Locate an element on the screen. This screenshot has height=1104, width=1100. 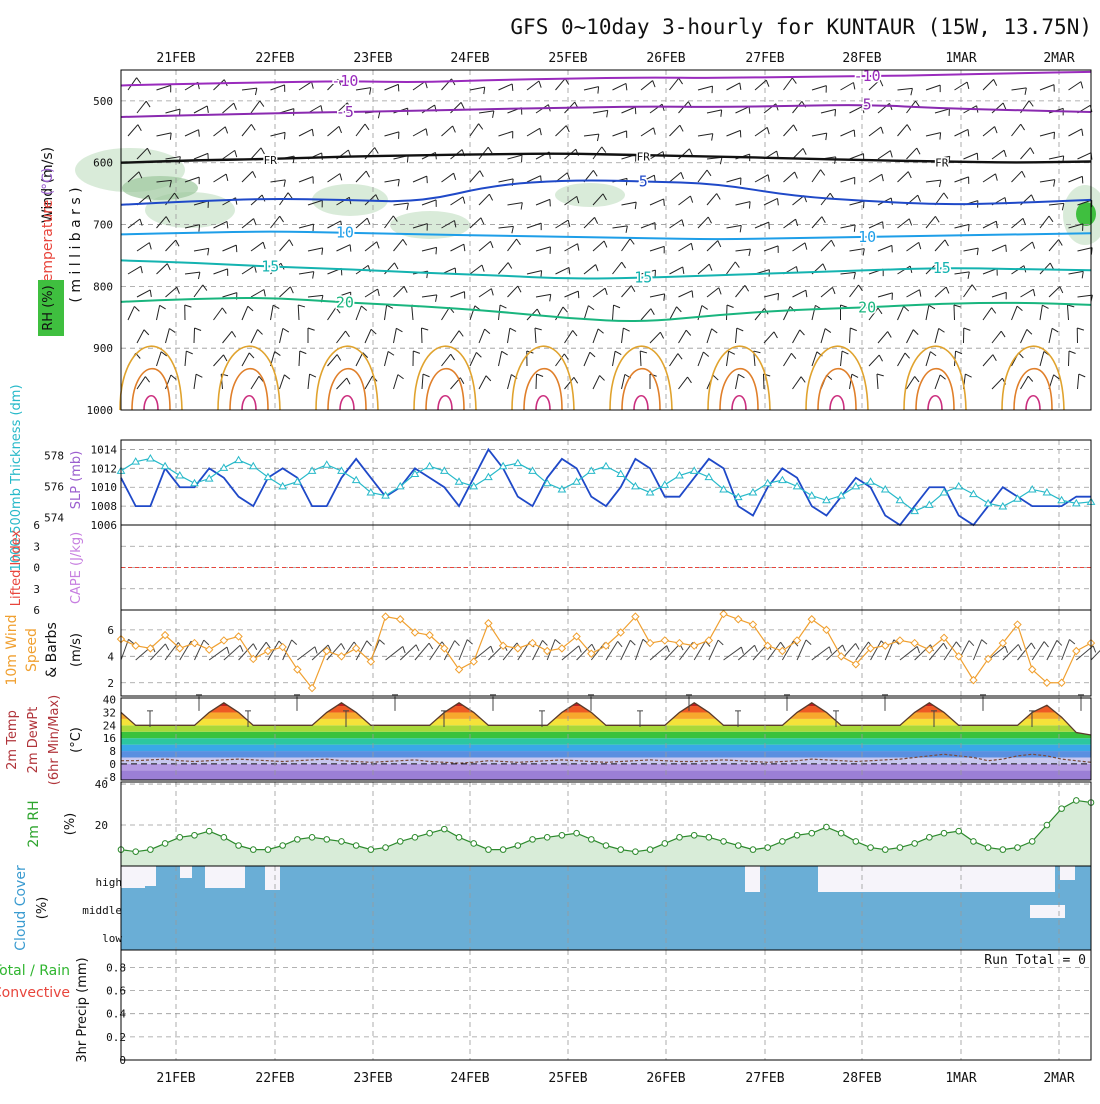
temp-band is located at coordinates (606, 735).